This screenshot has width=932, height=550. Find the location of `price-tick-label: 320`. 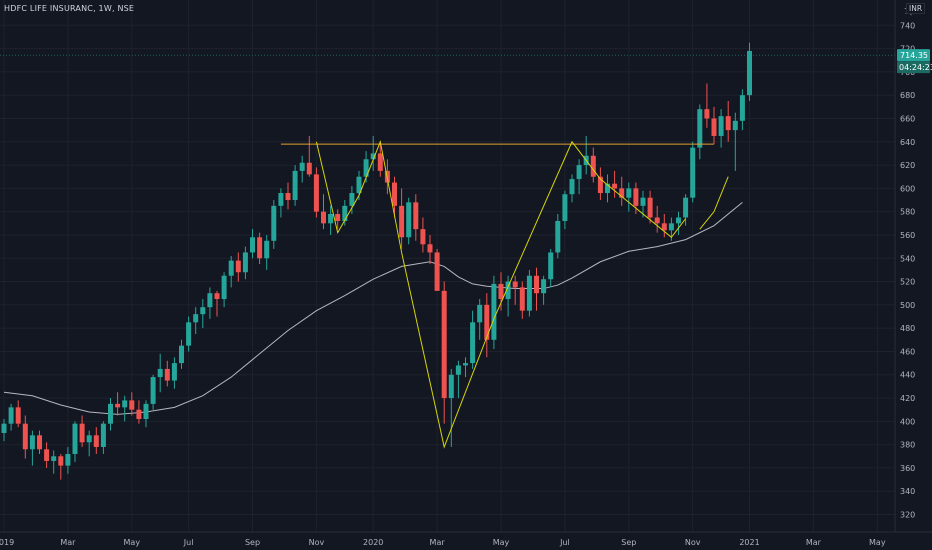

price-tick-label: 320 is located at coordinates (907, 515).